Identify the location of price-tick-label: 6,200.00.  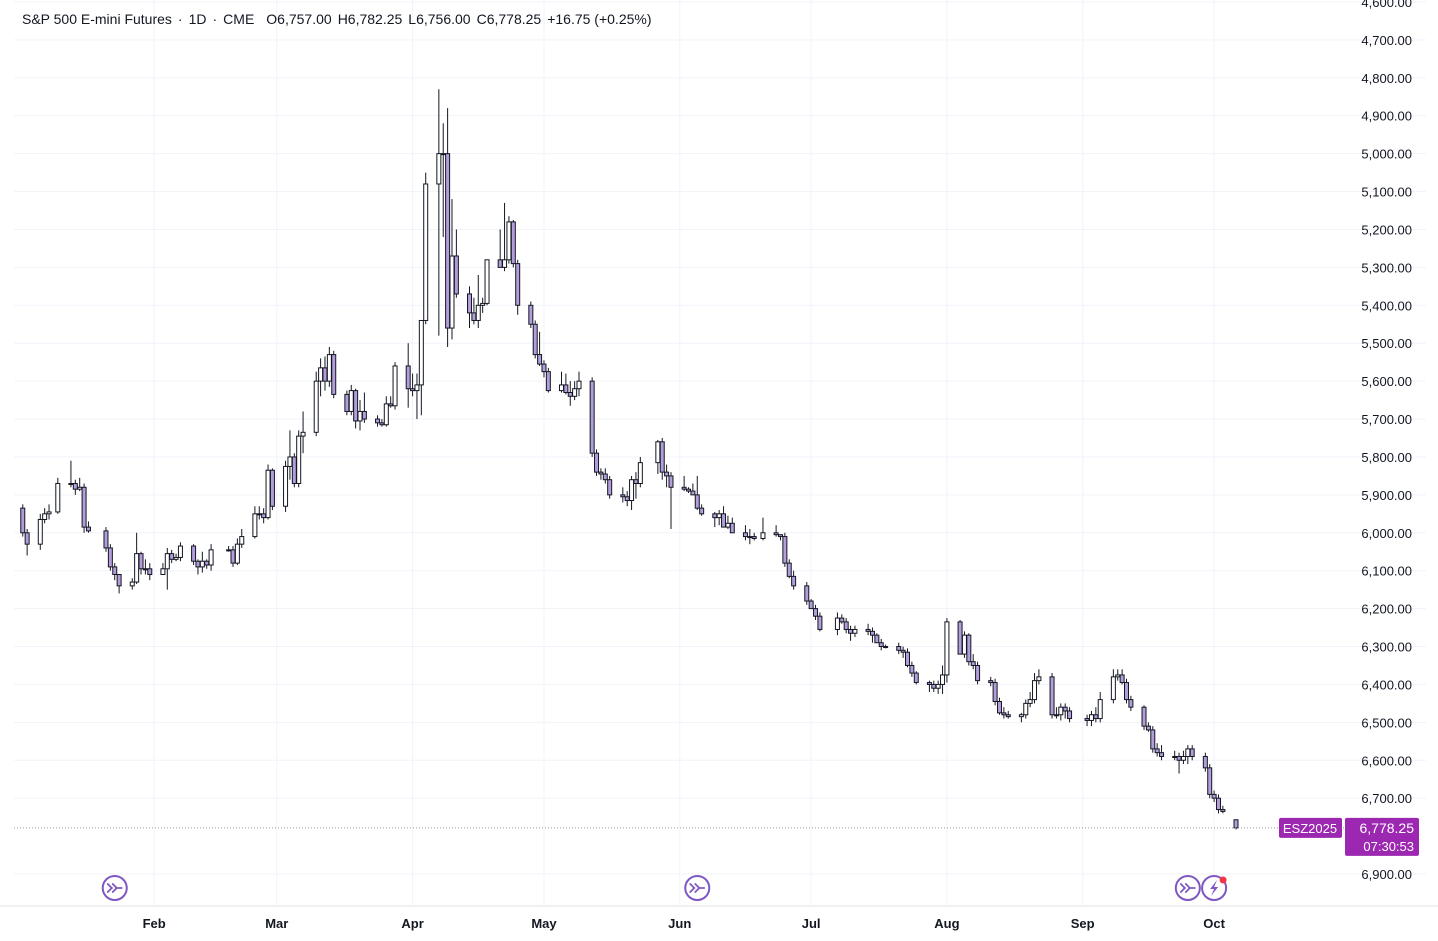
(1386, 609).